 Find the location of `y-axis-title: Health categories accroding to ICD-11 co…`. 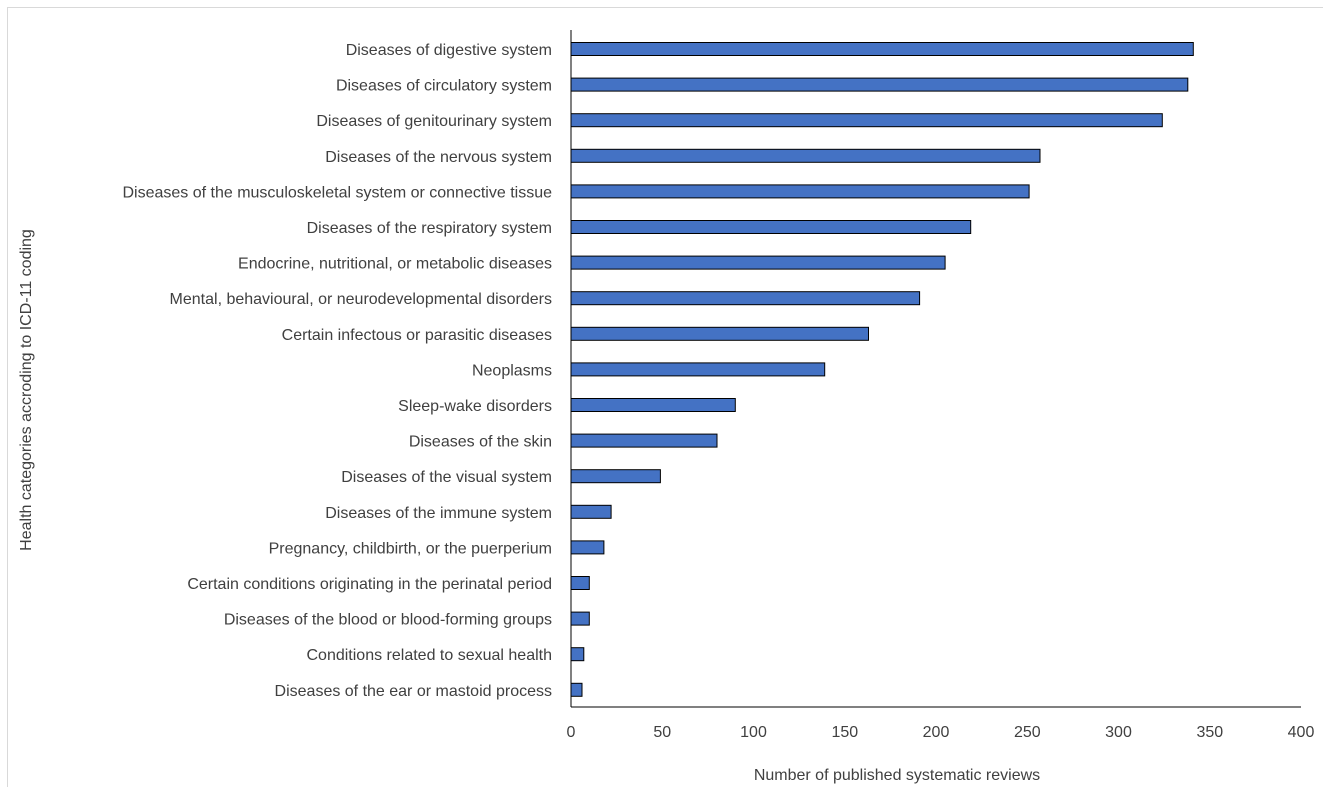

y-axis-title: Health categories accroding to ICD-11 co… is located at coordinates (26, 390).